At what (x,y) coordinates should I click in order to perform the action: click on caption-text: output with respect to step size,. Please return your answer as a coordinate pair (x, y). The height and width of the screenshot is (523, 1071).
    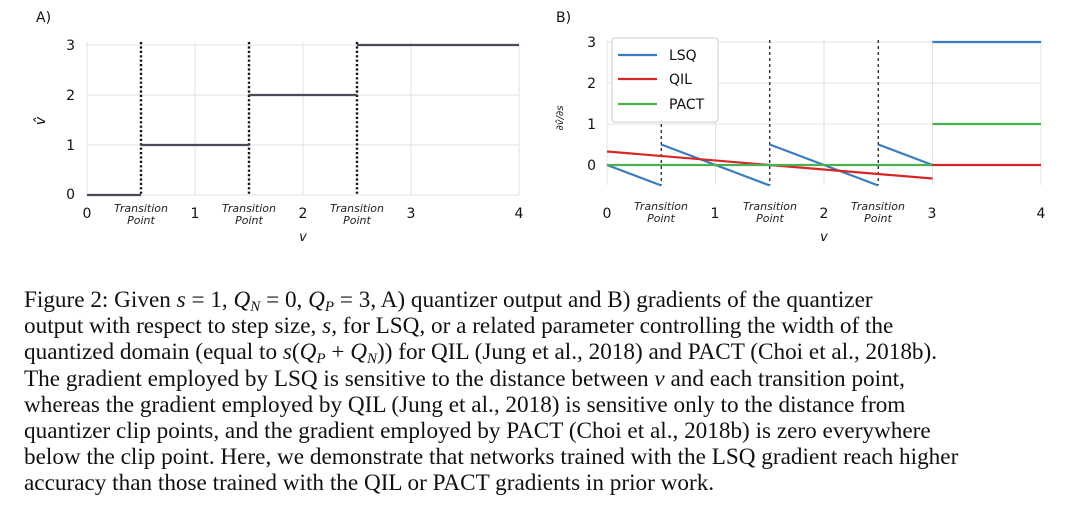
    Looking at the image, I should click on (173, 326).